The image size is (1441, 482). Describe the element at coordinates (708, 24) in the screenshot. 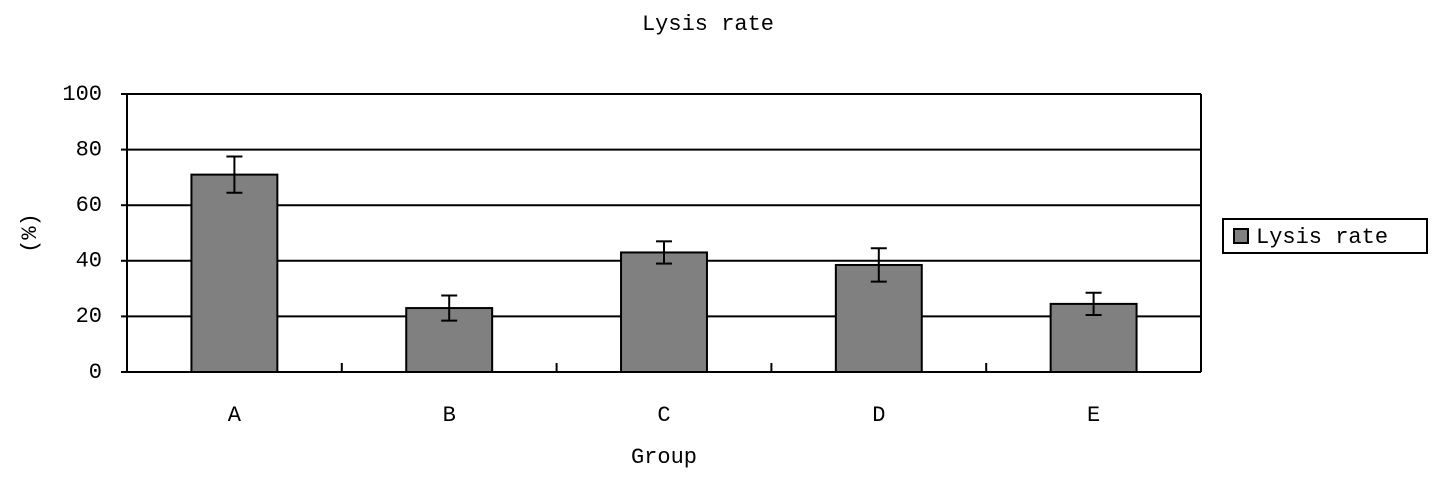

I see `chart-title: Lysis rate` at that location.